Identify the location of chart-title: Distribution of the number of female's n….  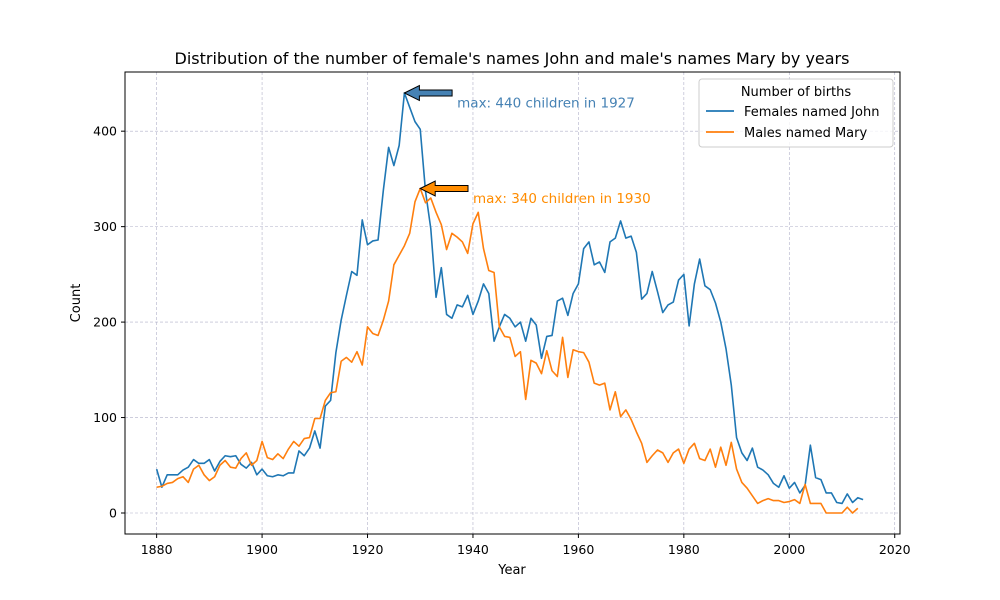
(512, 58).